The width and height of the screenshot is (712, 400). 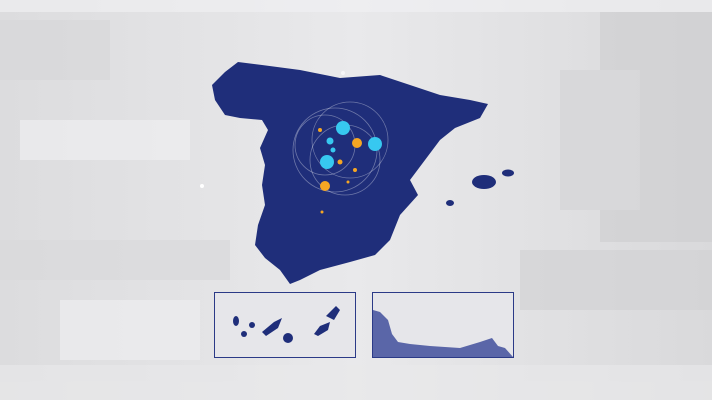 I want to click on inset-frame, so click(x=285, y=325).